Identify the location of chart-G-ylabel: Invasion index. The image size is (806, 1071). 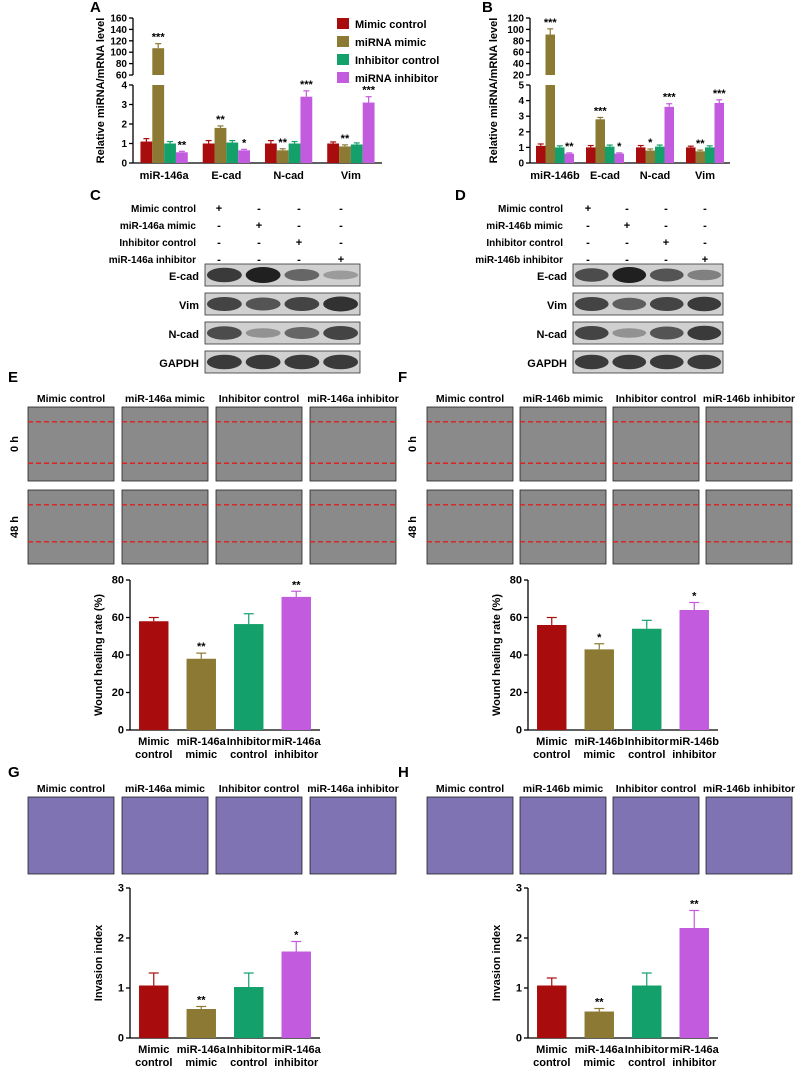
(99, 962).